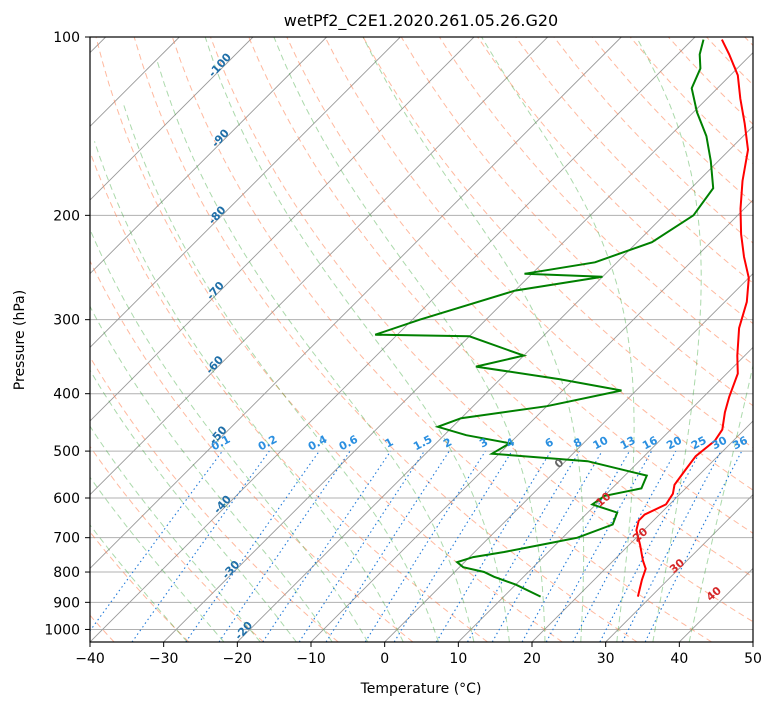 The height and width of the screenshot is (708, 775). I want to click on x-tick-label: −30, so click(164, 659).